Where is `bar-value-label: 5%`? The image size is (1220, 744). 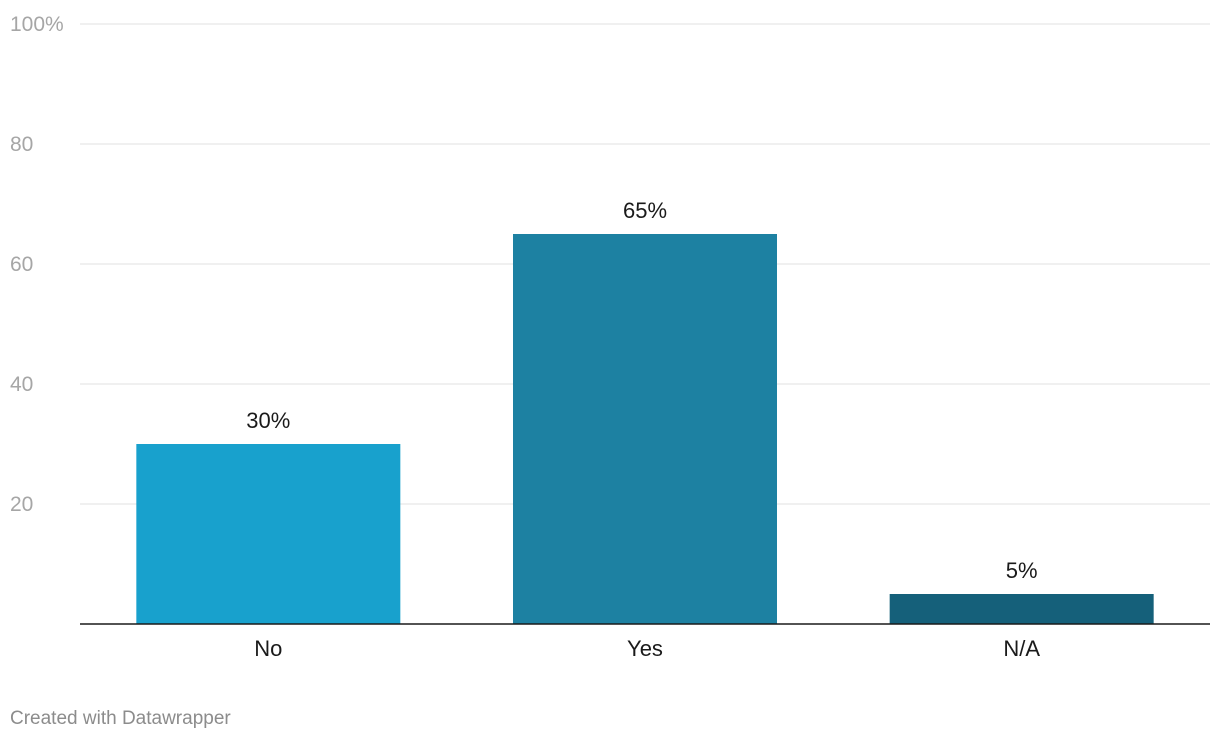 bar-value-label: 5% is located at coordinates (1022, 570).